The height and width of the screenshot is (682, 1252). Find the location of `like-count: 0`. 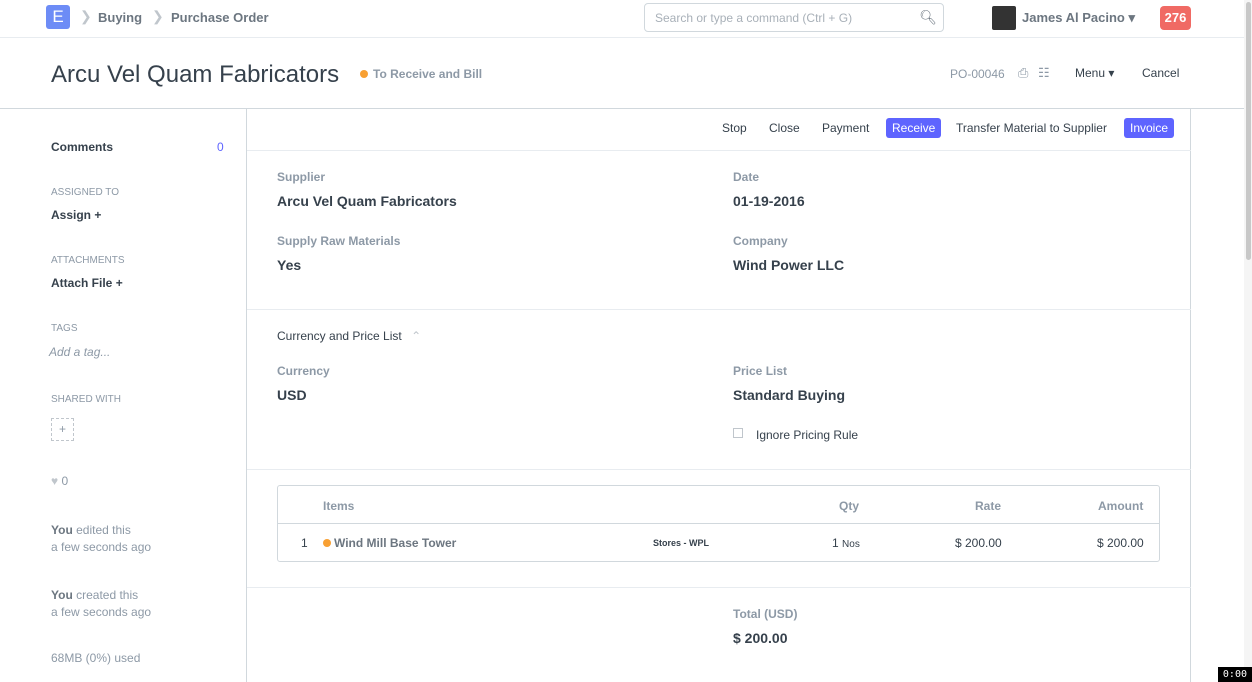

like-count: 0 is located at coordinates (65, 481).